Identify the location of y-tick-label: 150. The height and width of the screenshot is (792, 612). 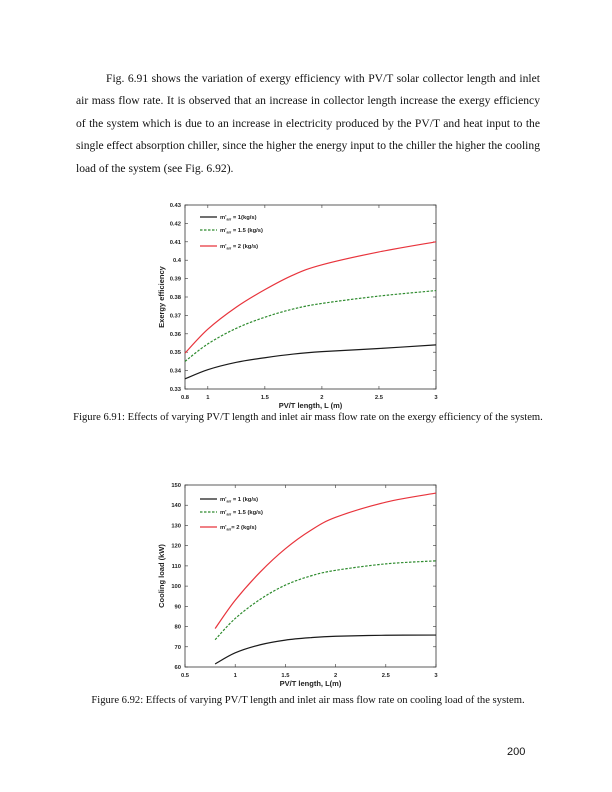
(176, 486).